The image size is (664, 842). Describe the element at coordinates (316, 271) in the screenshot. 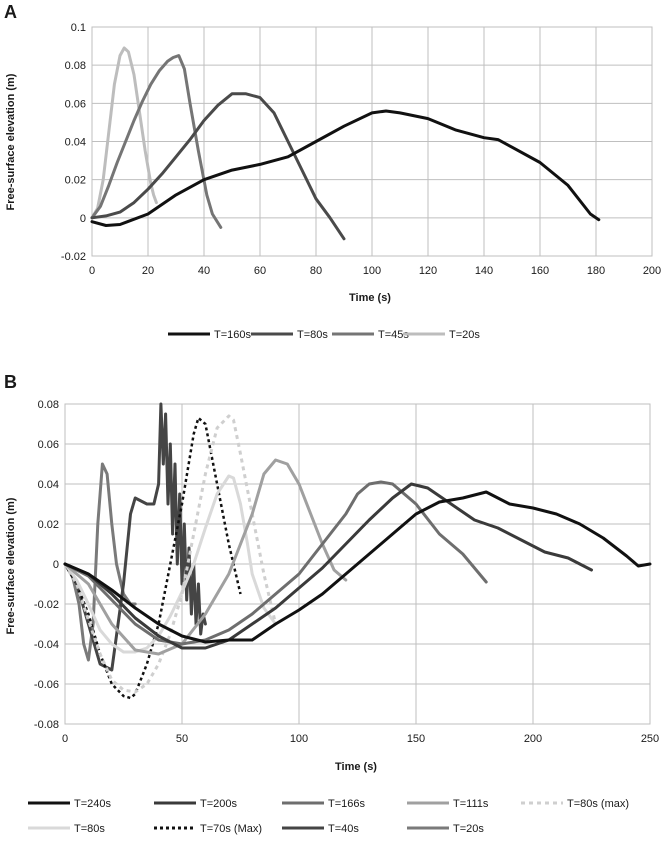

I see `x-tick-label: 80` at that location.